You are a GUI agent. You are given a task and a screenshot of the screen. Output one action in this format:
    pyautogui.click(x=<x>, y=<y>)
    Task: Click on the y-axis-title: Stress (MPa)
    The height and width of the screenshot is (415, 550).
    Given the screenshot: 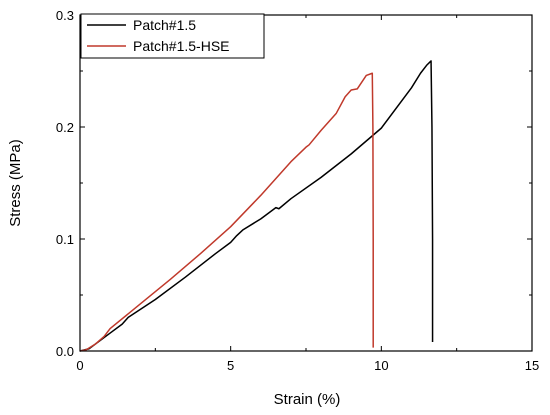 What is the action you would take?
    pyautogui.click(x=15, y=183)
    